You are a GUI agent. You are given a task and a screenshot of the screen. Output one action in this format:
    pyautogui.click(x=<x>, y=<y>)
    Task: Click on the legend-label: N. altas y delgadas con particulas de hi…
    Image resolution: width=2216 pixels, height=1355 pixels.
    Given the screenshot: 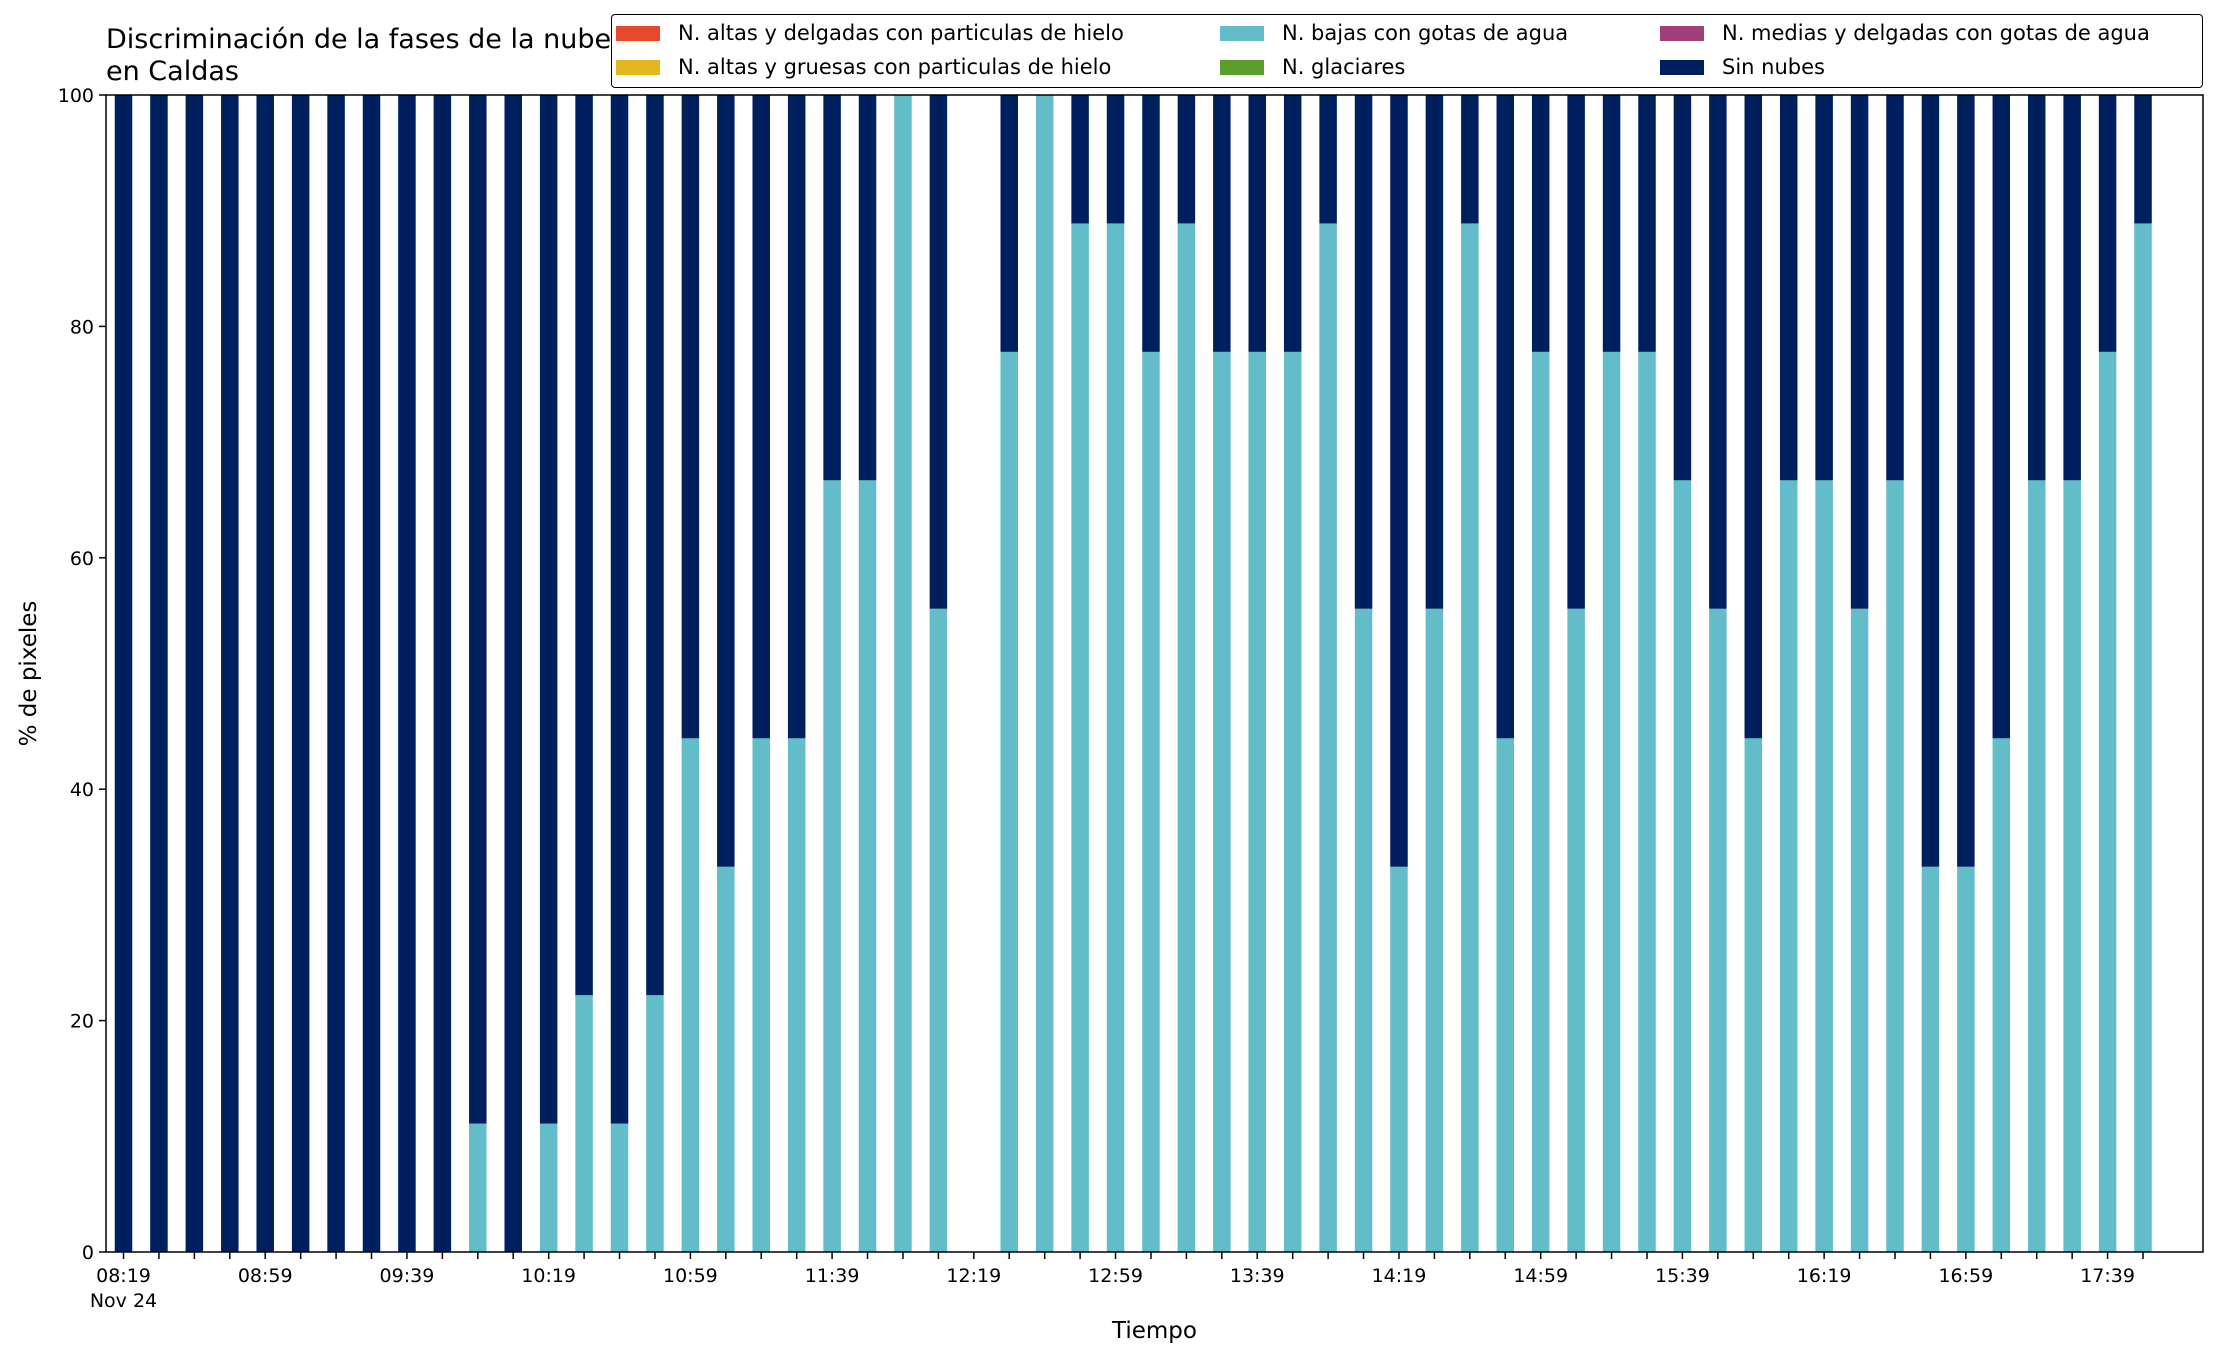 What is the action you would take?
    pyautogui.click(x=901, y=33)
    